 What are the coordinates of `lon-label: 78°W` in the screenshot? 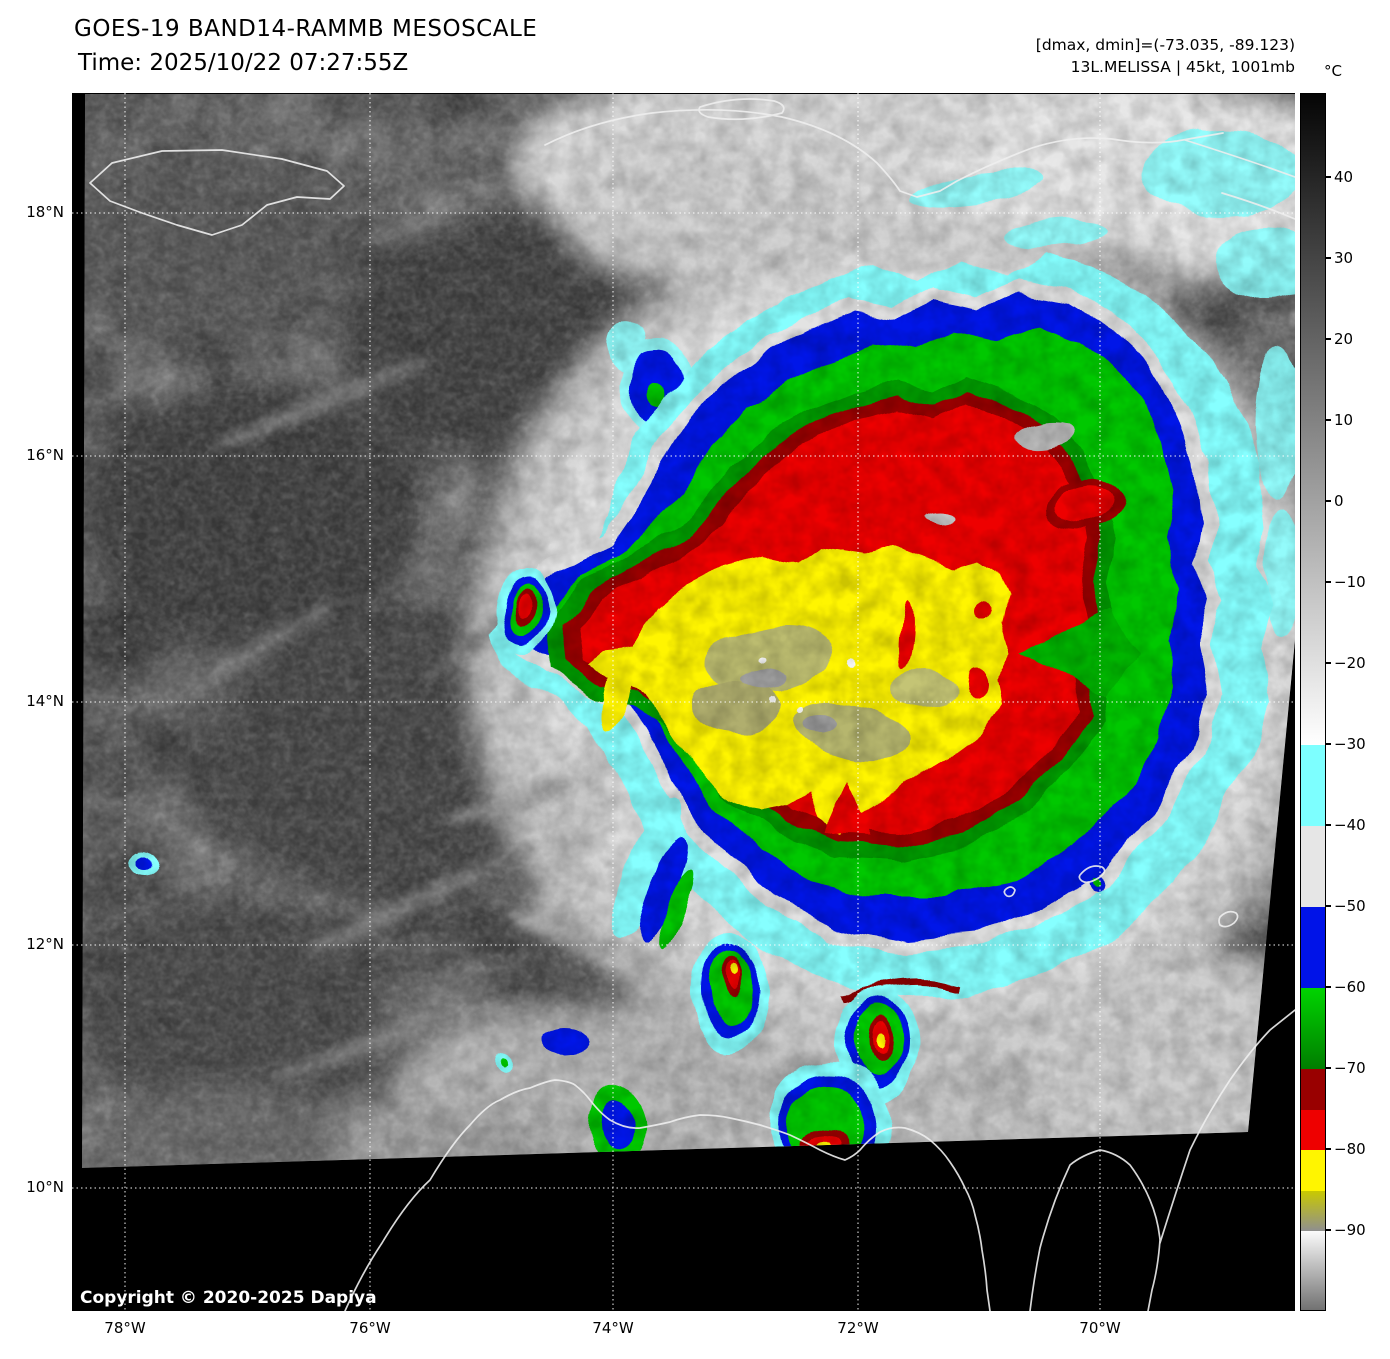 It's located at (125, 1328).